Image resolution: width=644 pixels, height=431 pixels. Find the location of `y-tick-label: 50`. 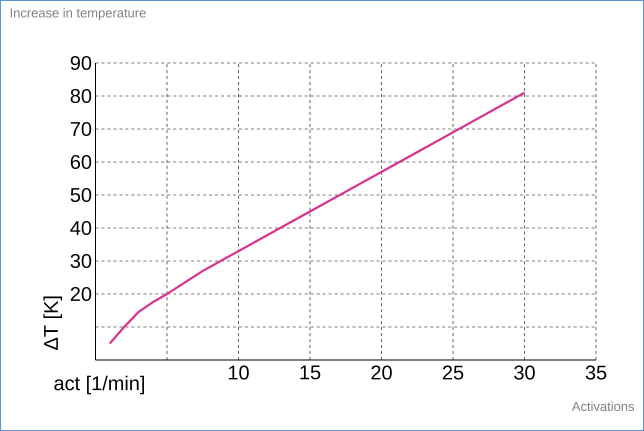

y-tick-label: 50 is located at coordinates (81, 195).